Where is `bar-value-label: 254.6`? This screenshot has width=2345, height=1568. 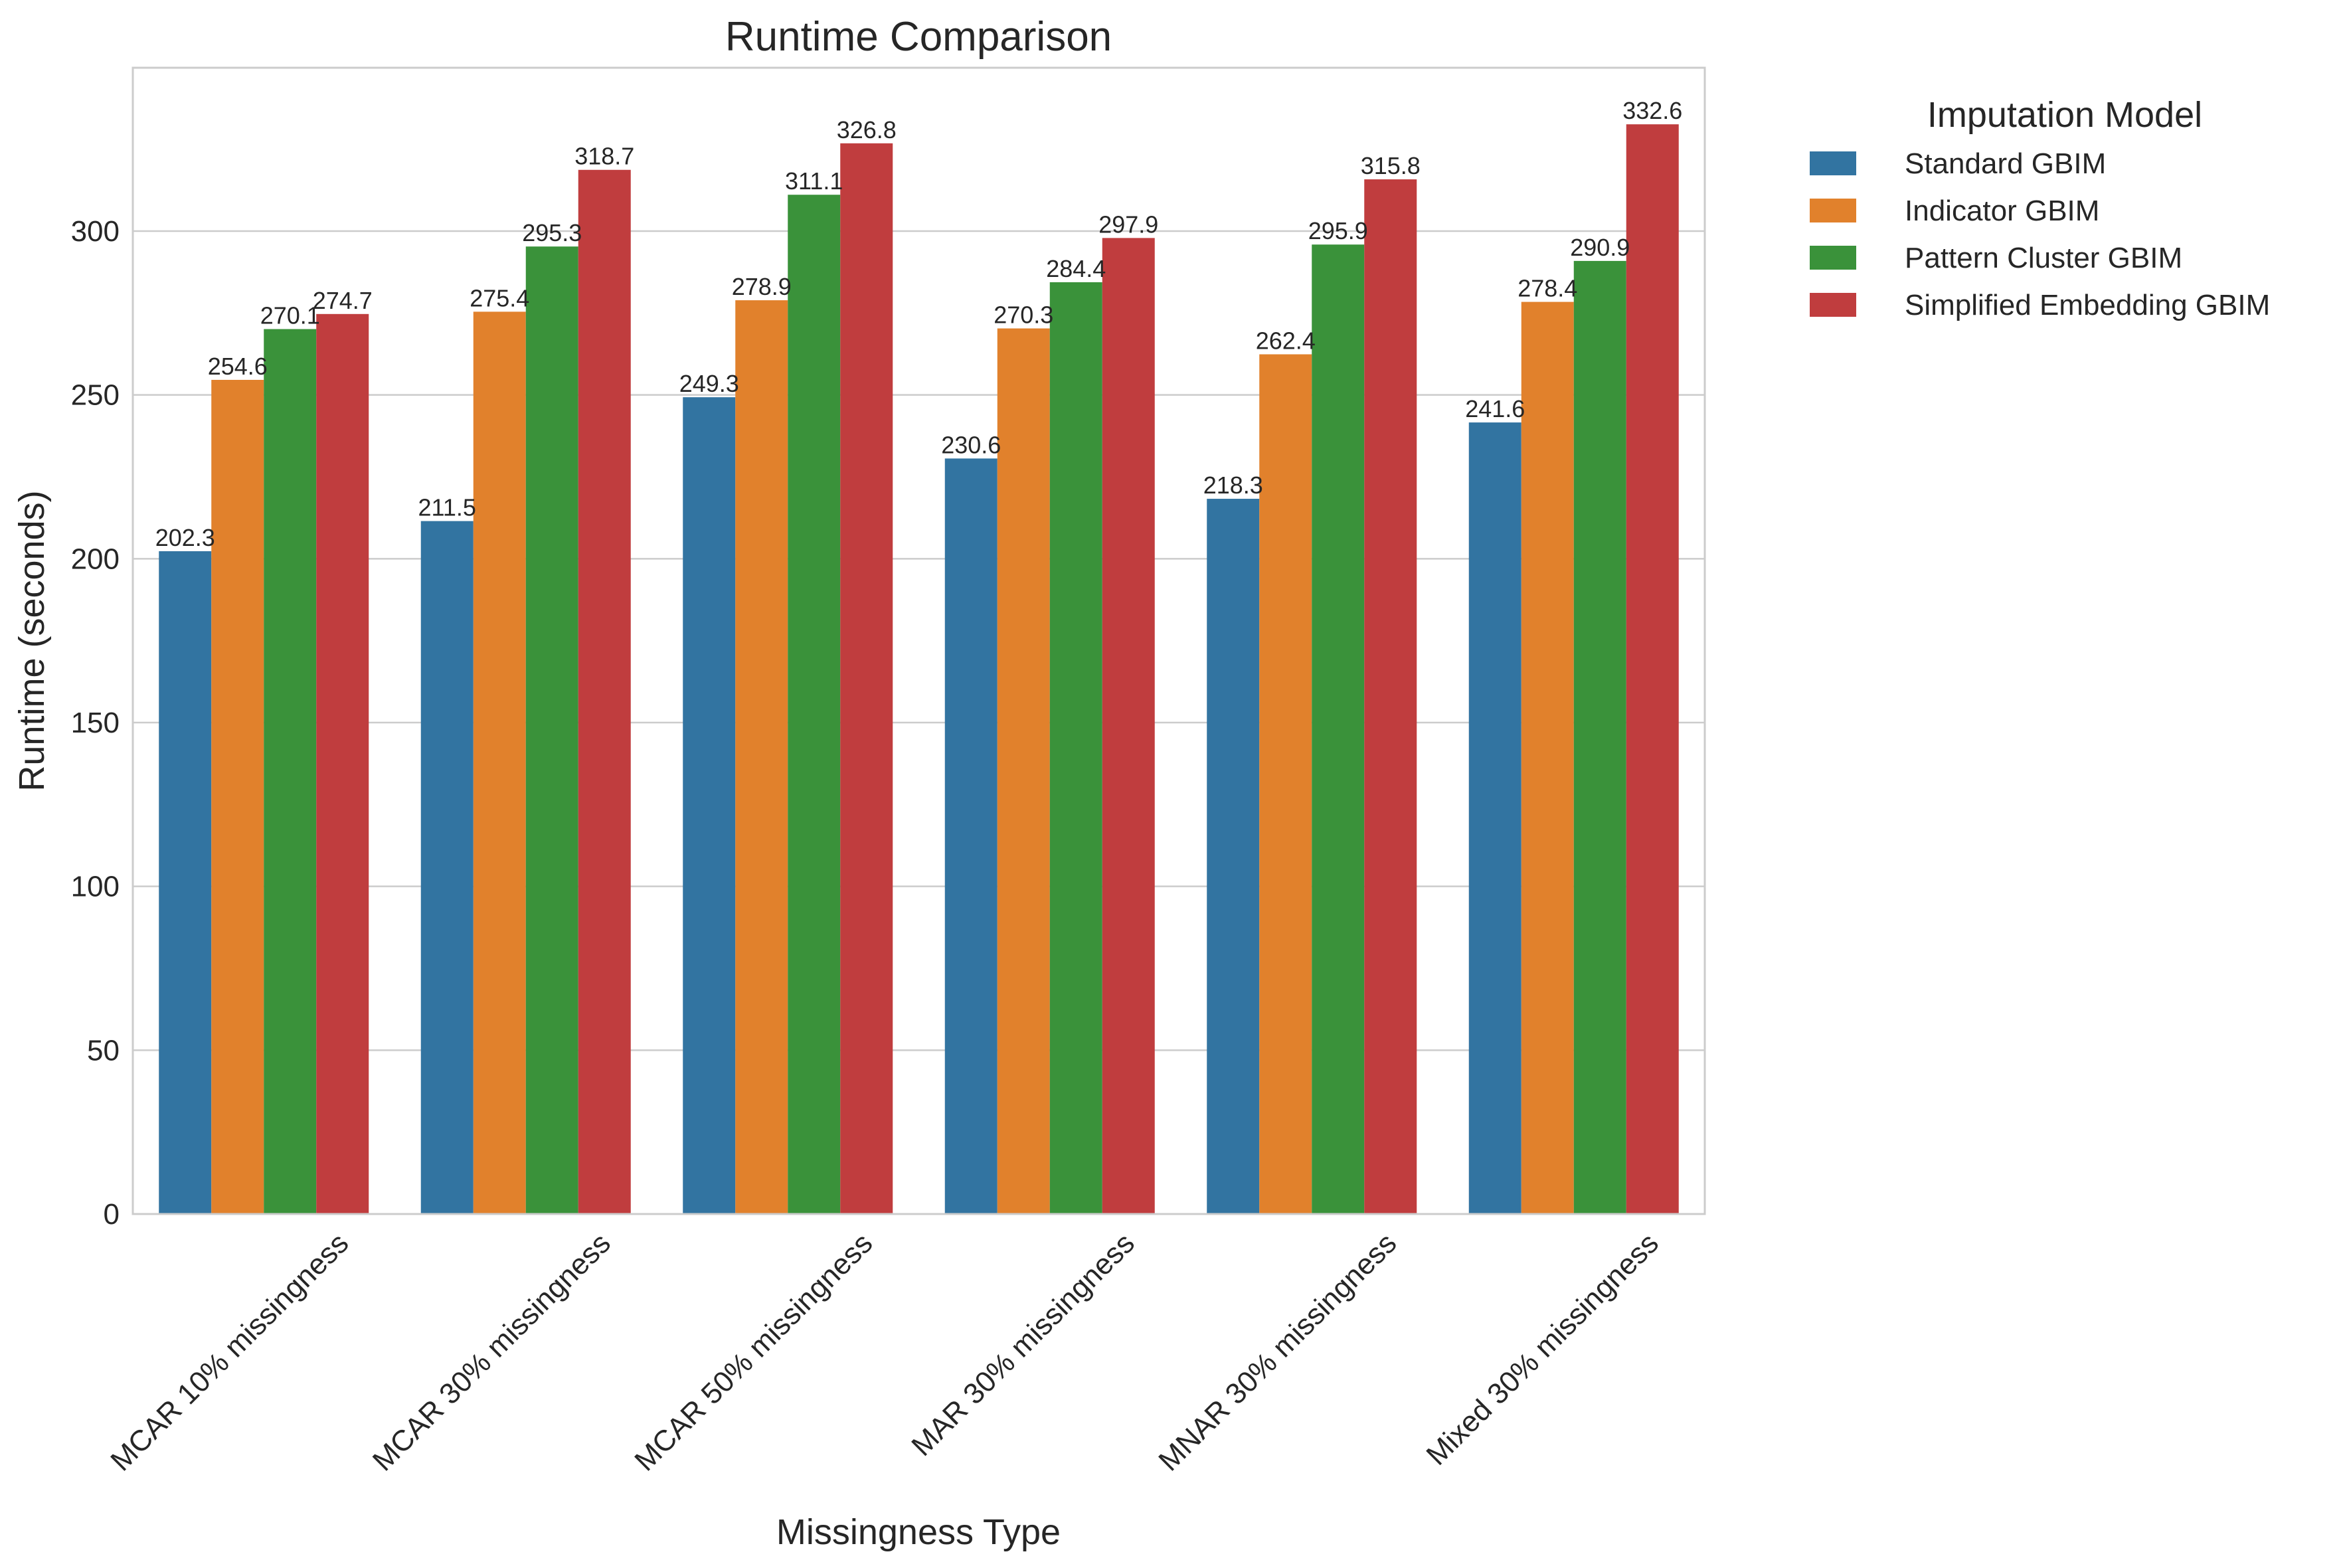
bar-value-label: 254.6 is located at coordinates (238, 367).